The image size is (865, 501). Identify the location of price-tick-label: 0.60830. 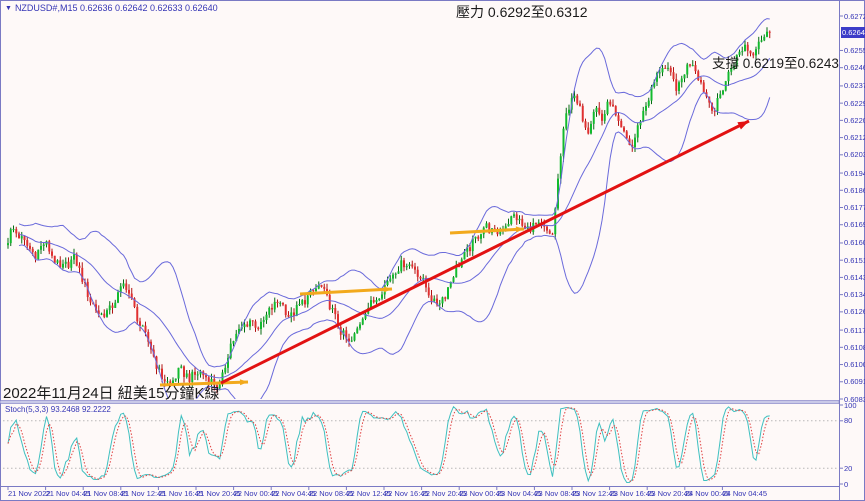
(854, 399).